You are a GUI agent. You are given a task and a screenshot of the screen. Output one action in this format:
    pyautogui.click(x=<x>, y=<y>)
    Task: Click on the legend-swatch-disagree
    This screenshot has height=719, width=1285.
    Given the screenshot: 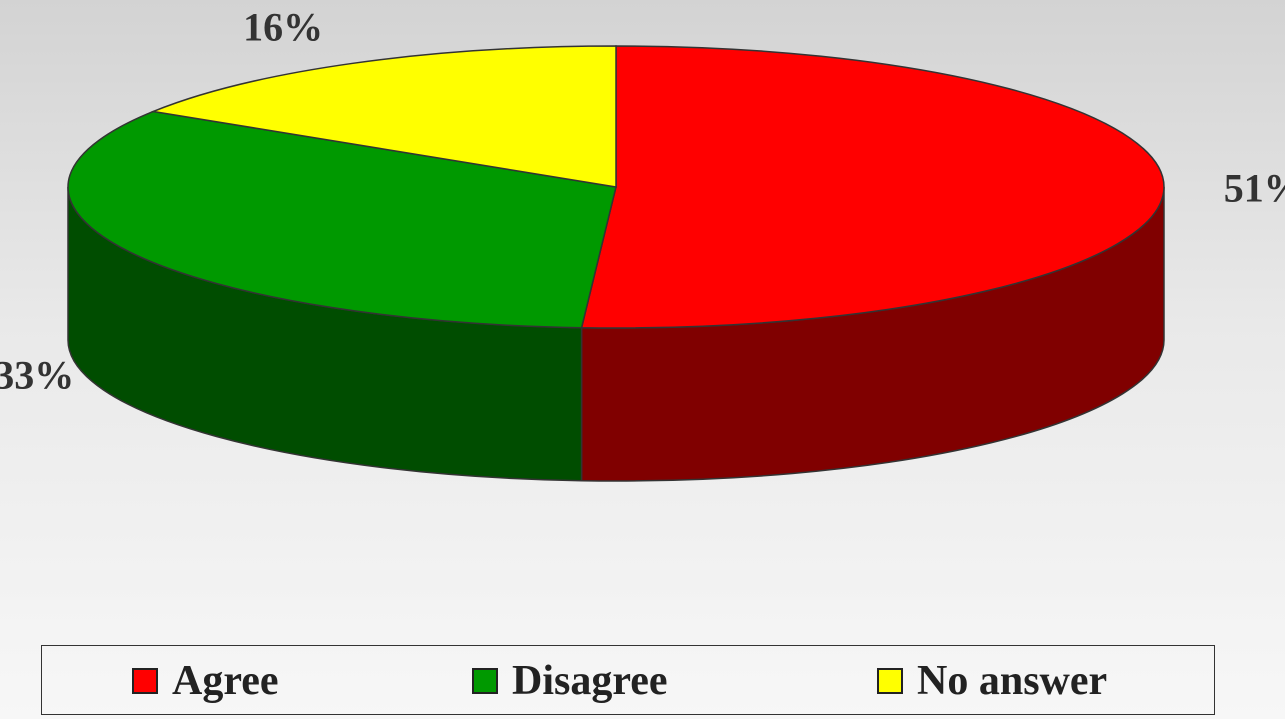 What is the action you would take?
    pyautogui.click(x=485, y=681)
    